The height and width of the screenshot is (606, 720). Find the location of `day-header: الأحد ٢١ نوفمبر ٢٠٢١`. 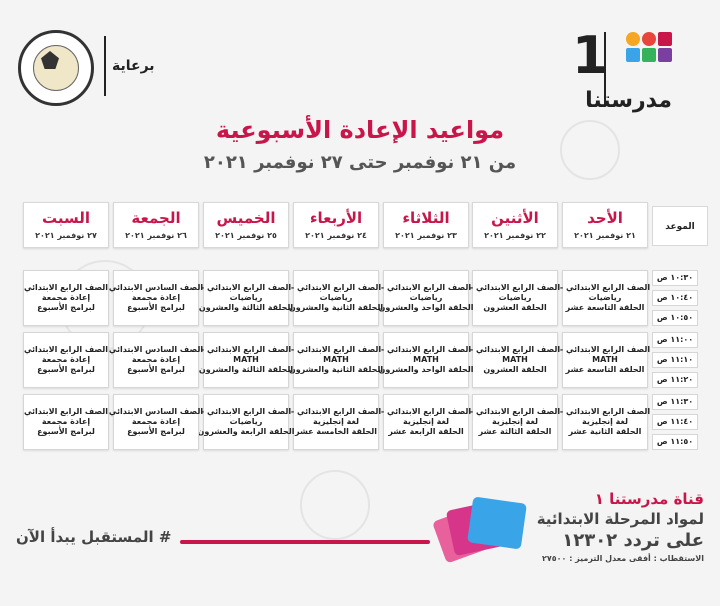

day-header: الأحد ٢١ نوفمبر ٢٠٢١ is located at coordinates (605, 225).